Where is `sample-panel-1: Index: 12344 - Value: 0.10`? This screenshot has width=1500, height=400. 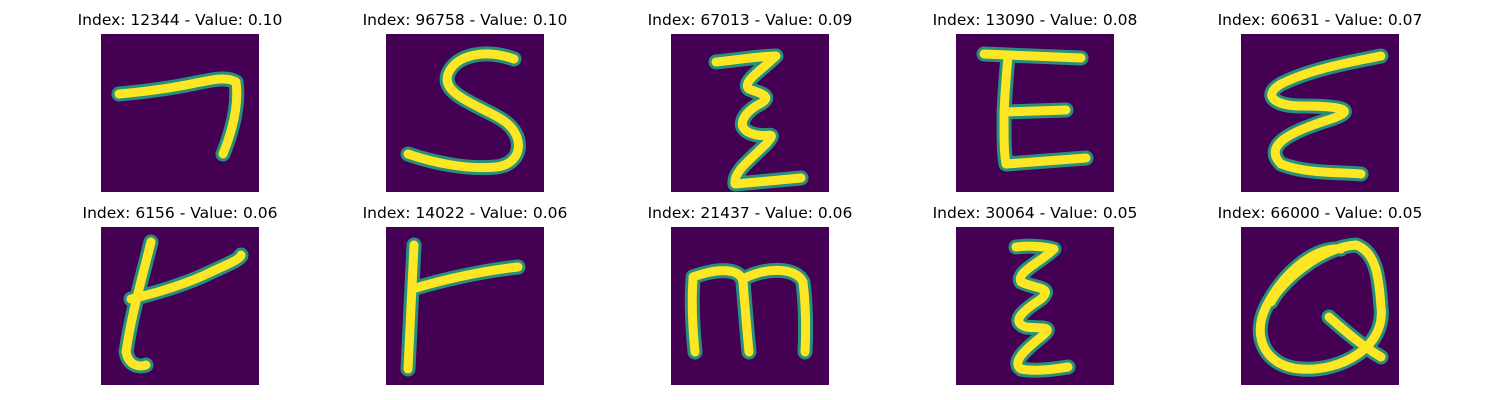 sample-panel-1: Index: 12344 - Value: 0.10 is located at coordinates (180, 96).